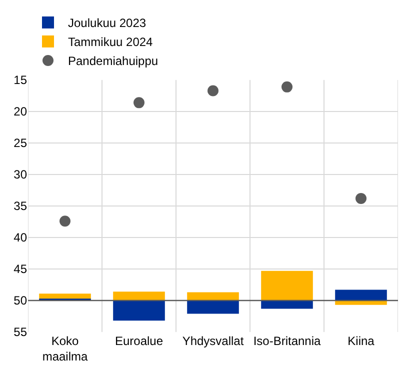 The image size is (406, 375). I want to click on x-tick-label: Kiina, so click(361, 341).